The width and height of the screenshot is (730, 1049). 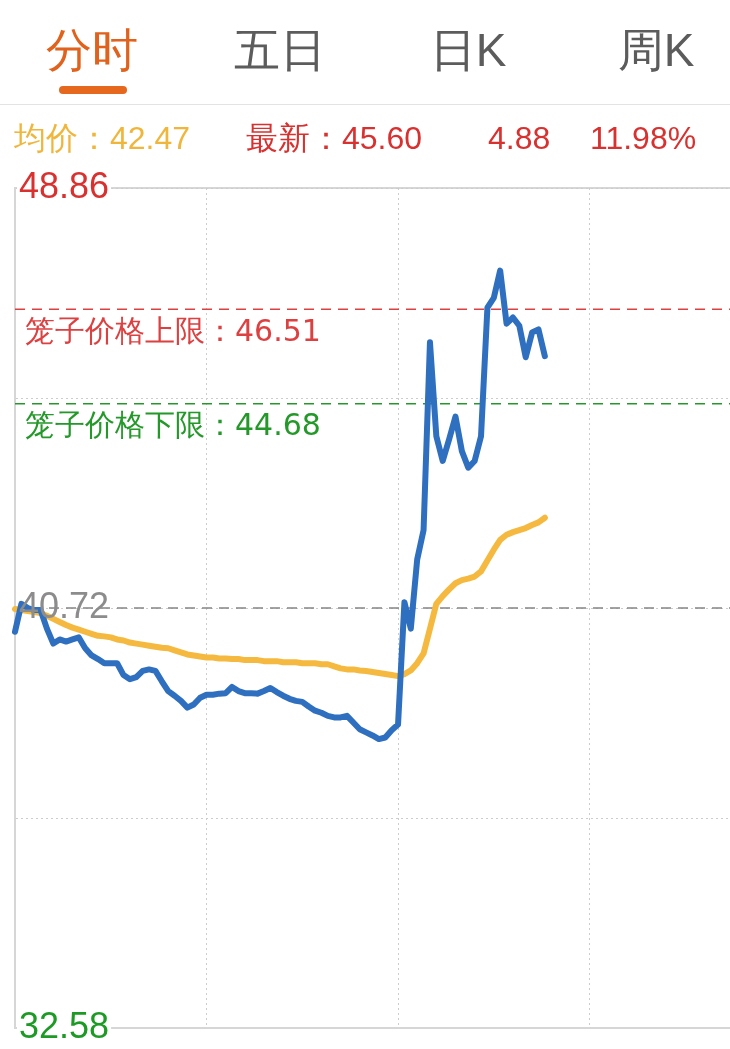 I want to click on text: 分时, so click(x=92, y=50).